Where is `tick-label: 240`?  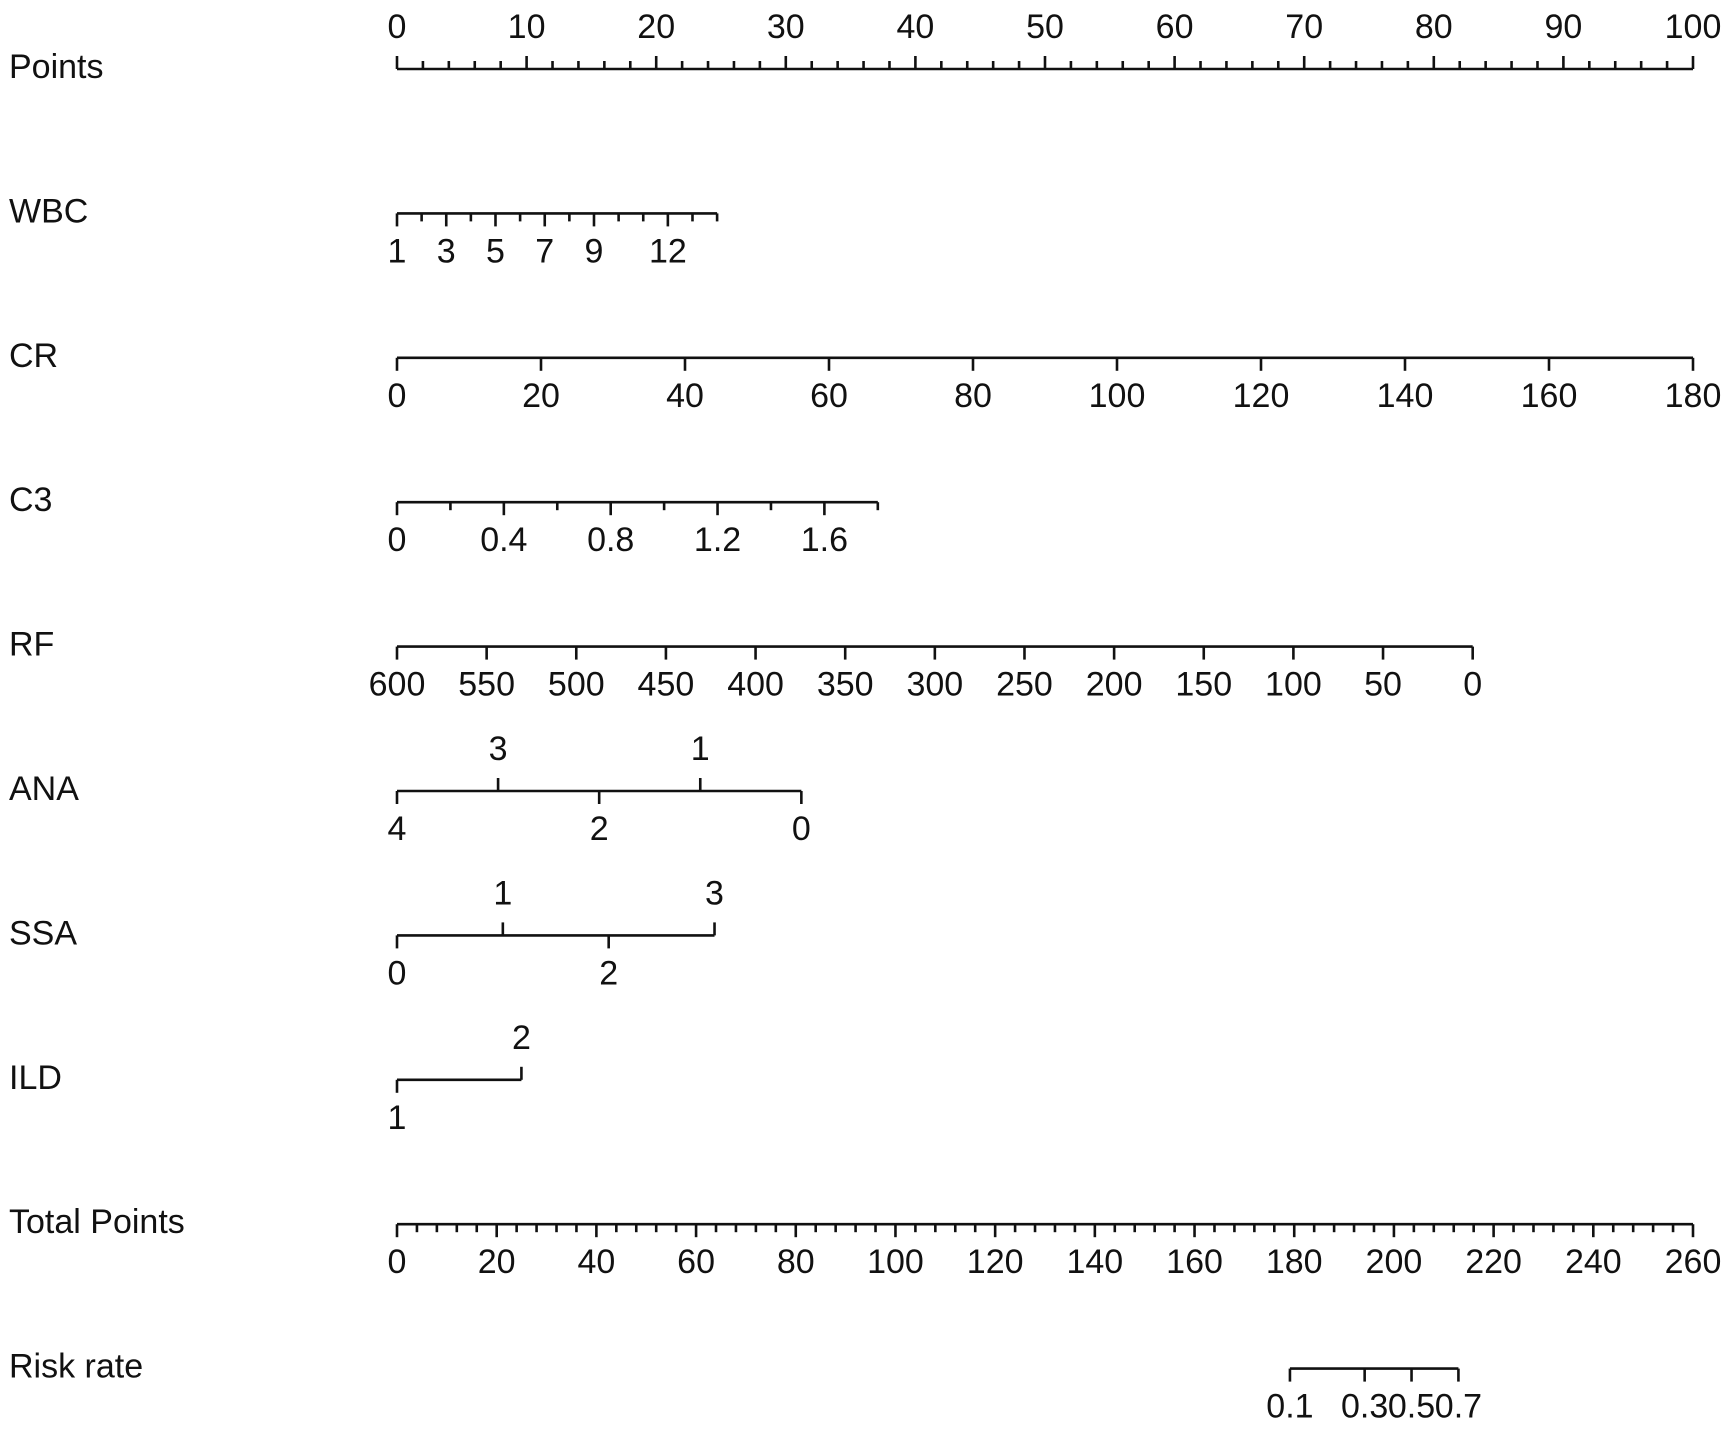
tick-label: 240 is located at coordinates (1593, 1262).